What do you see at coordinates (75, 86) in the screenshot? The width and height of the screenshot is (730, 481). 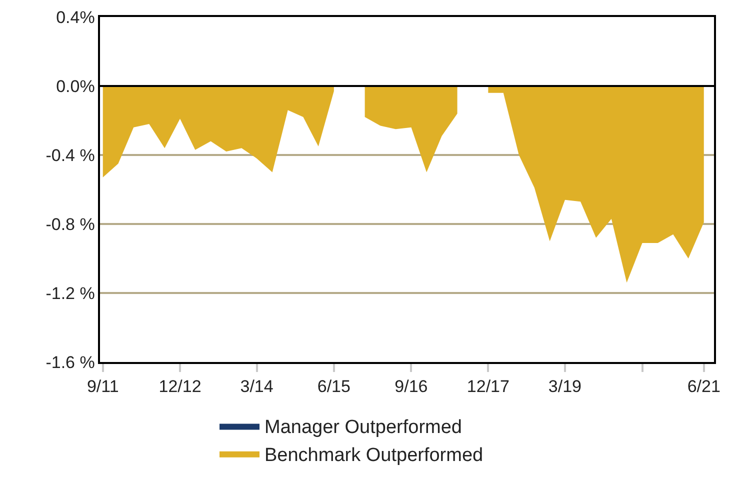 I see `y-tick-label: 0.0%` at bounding box center [75, 86].